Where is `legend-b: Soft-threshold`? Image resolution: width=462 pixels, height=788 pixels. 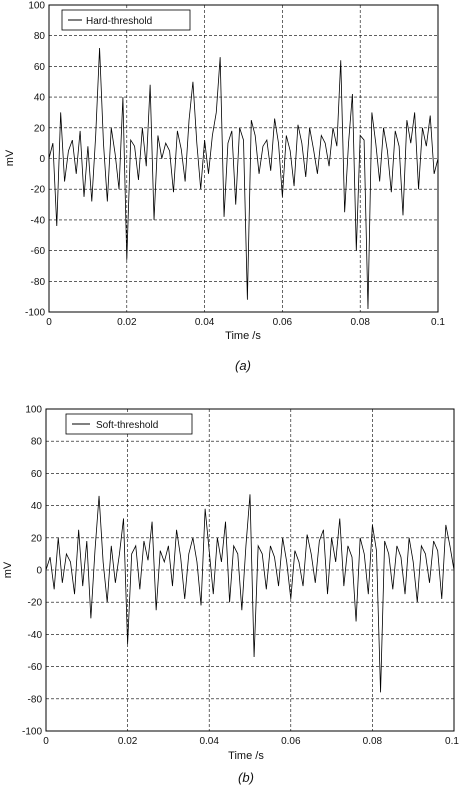
legend-b: Soft-threshold is located at coordinates (129, 424).